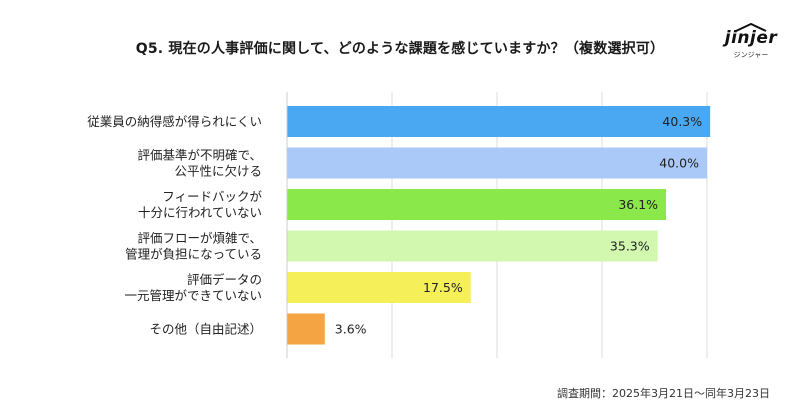 This screenshot has height=420, width=800. I want to click on survey-period-note: 調査期間：2025年3月21日〜同年3月23日, so click(663, 393).